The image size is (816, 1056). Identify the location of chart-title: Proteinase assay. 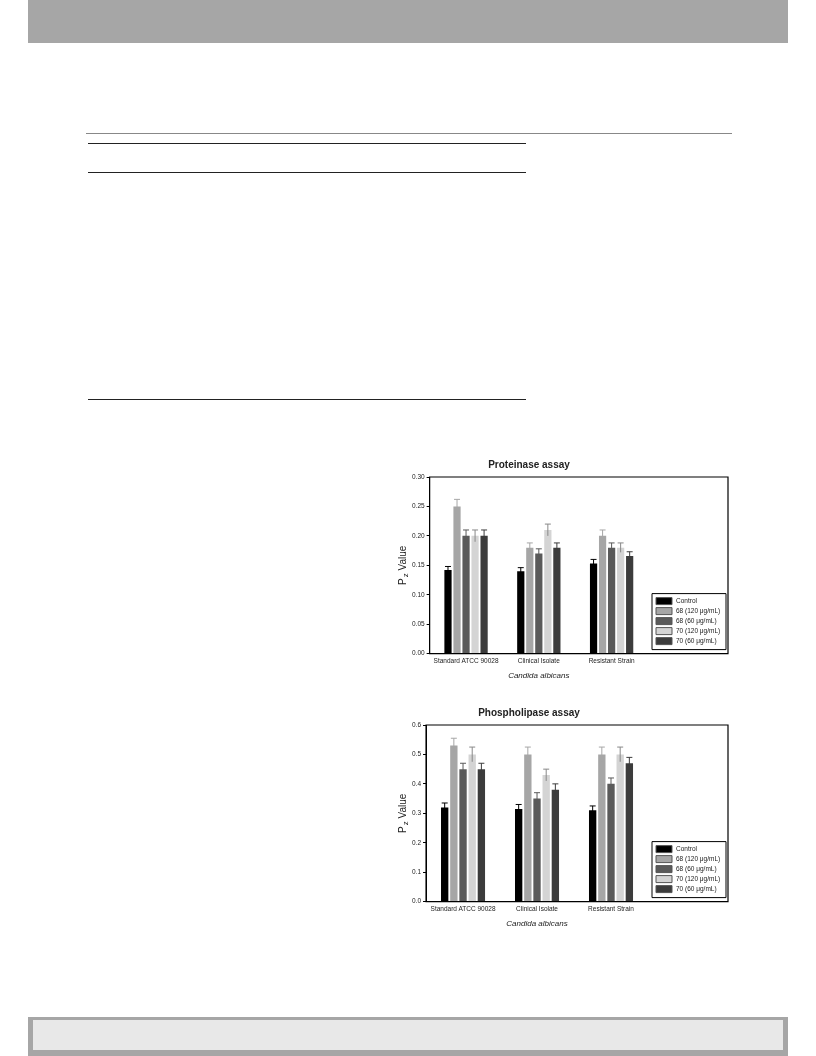
(529, 464).